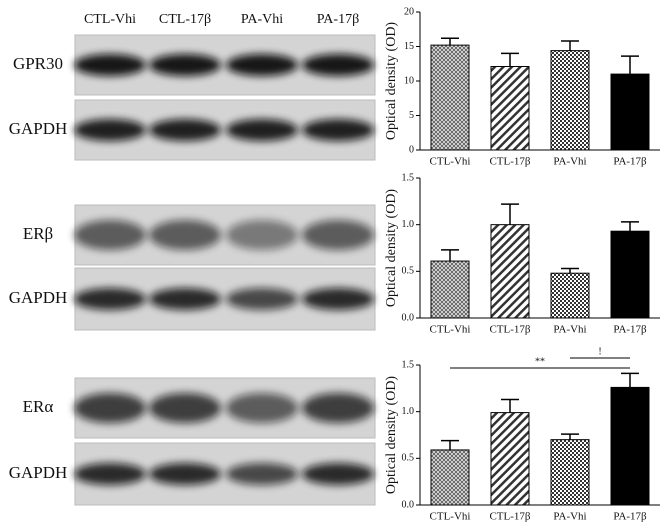 The width and height of the screenshot is (666, 525). I want to click on y-tick-label: 15, so click(409, 46).